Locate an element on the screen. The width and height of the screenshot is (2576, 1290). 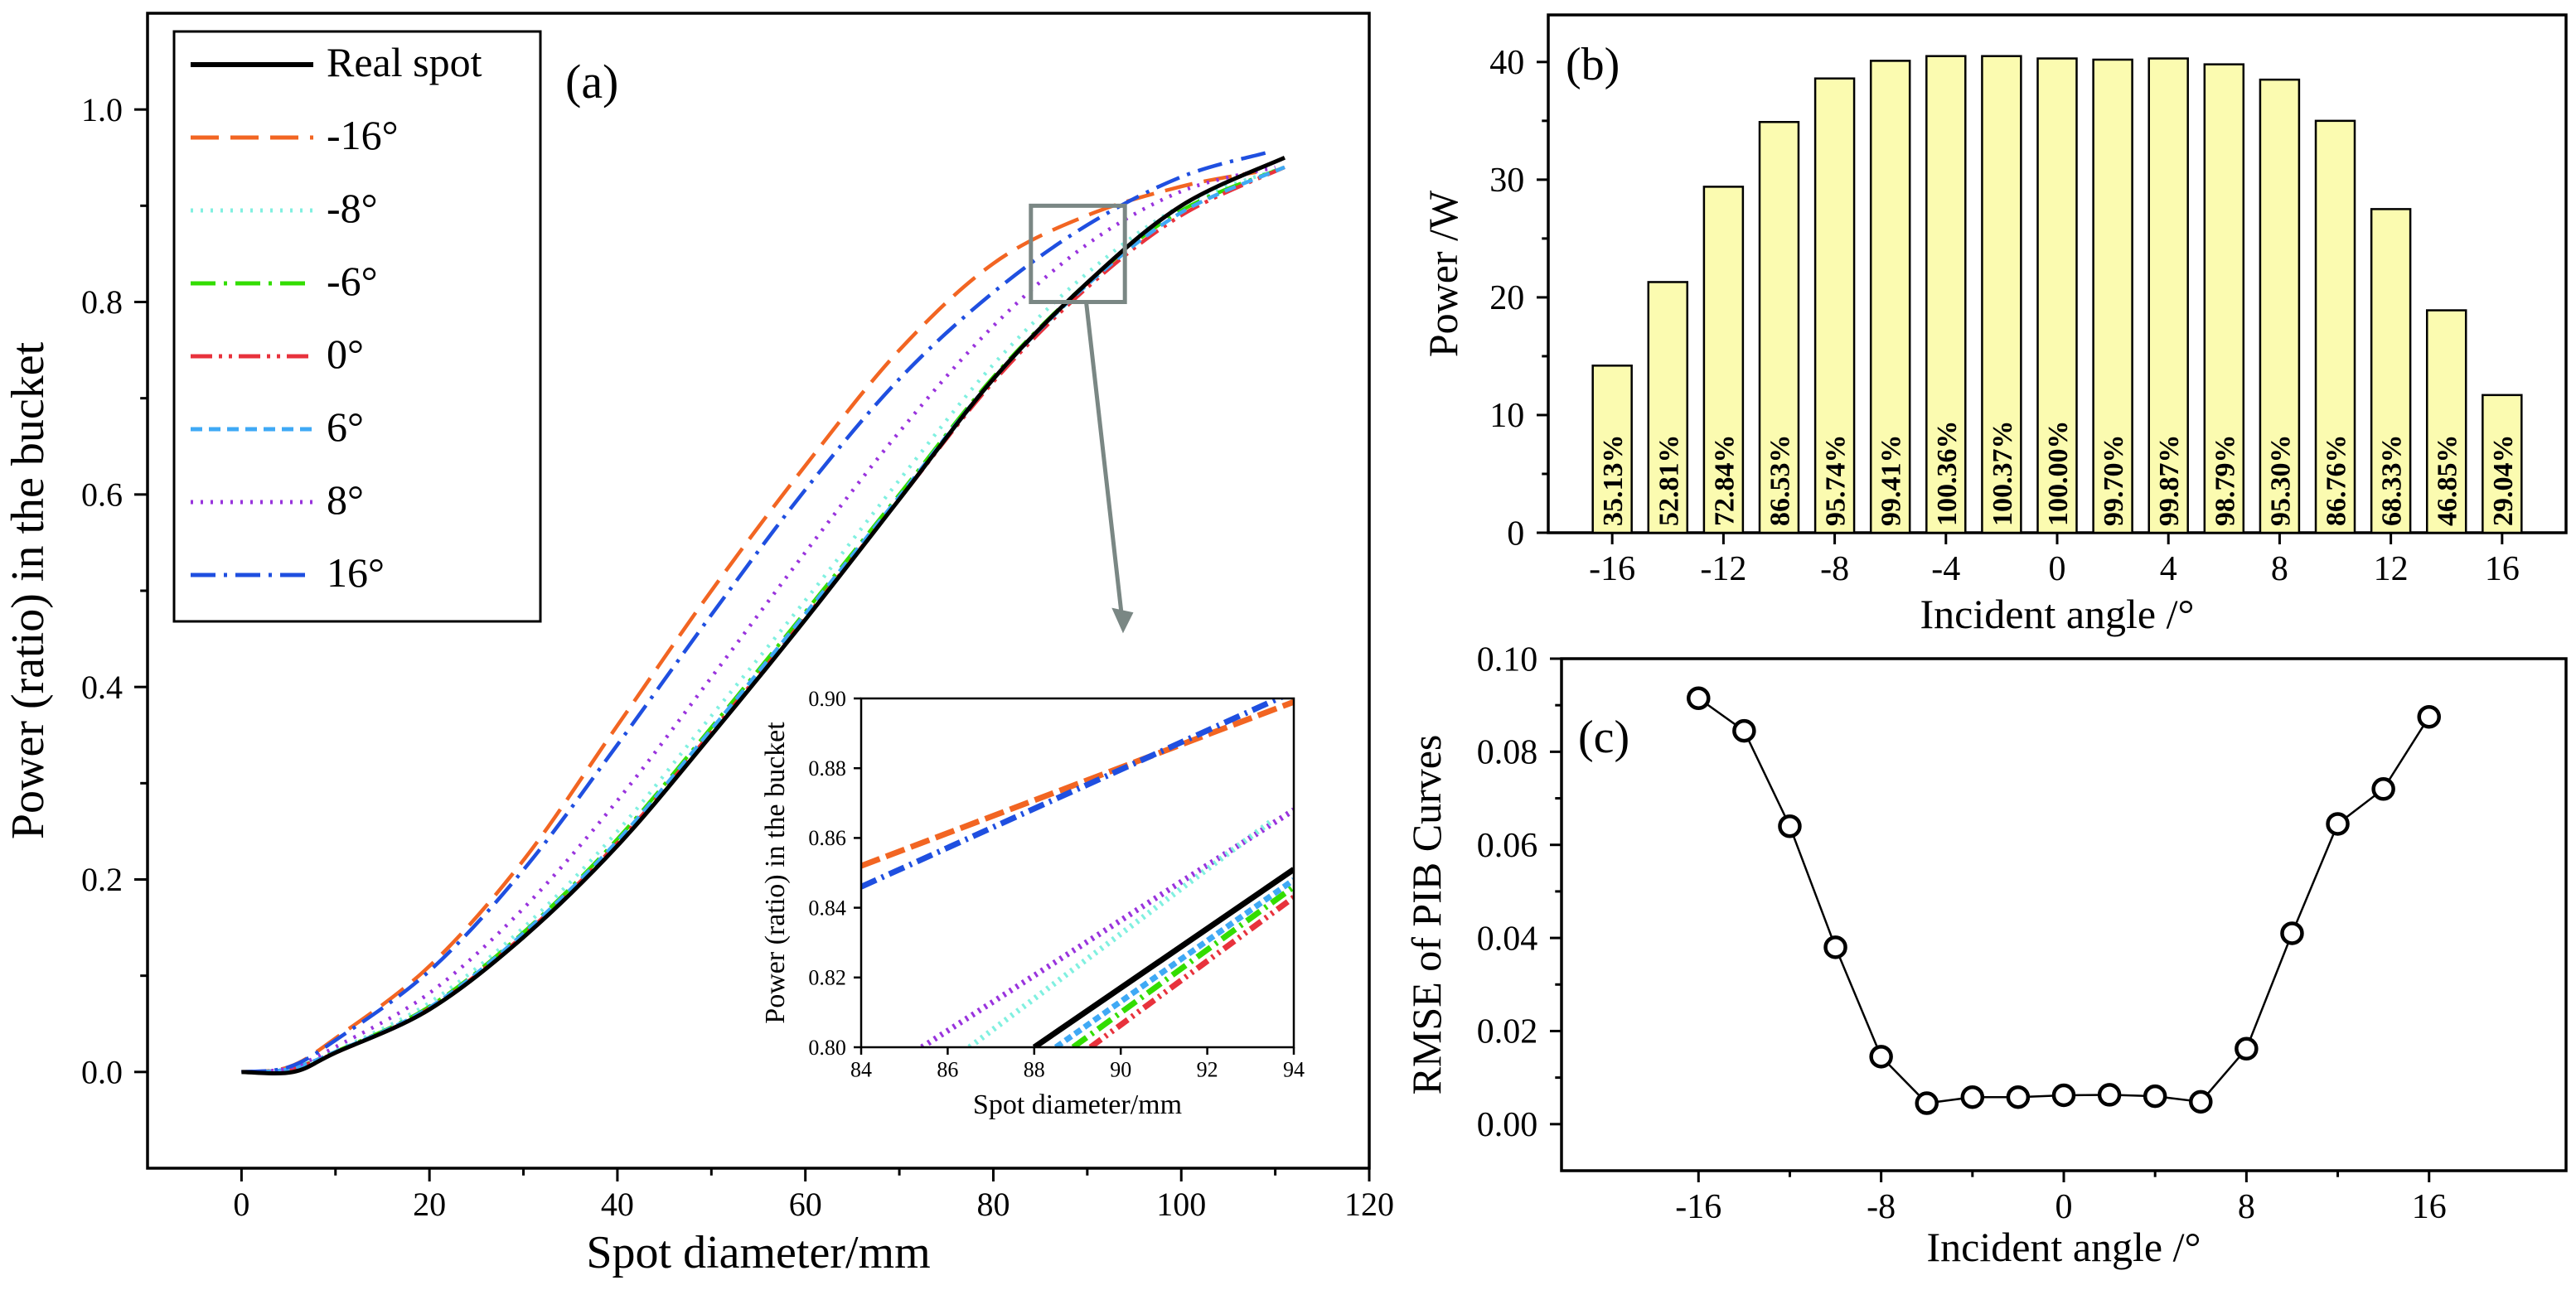
x-tick-label: -4 is located at coordinates (1945, 569).